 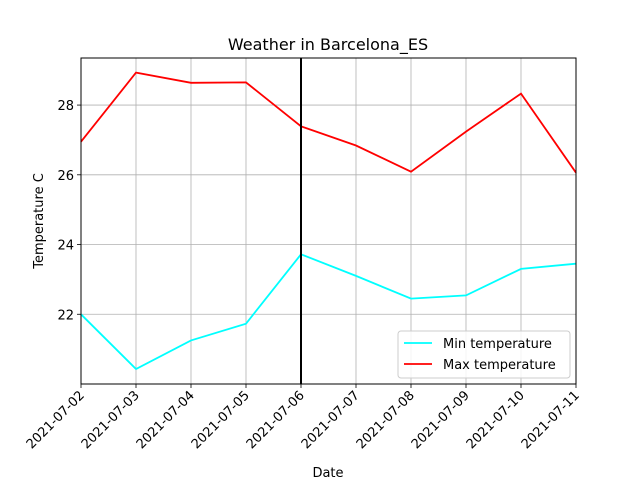 I want to click on legend-label: Min temperature, so click(x=497, y=344).